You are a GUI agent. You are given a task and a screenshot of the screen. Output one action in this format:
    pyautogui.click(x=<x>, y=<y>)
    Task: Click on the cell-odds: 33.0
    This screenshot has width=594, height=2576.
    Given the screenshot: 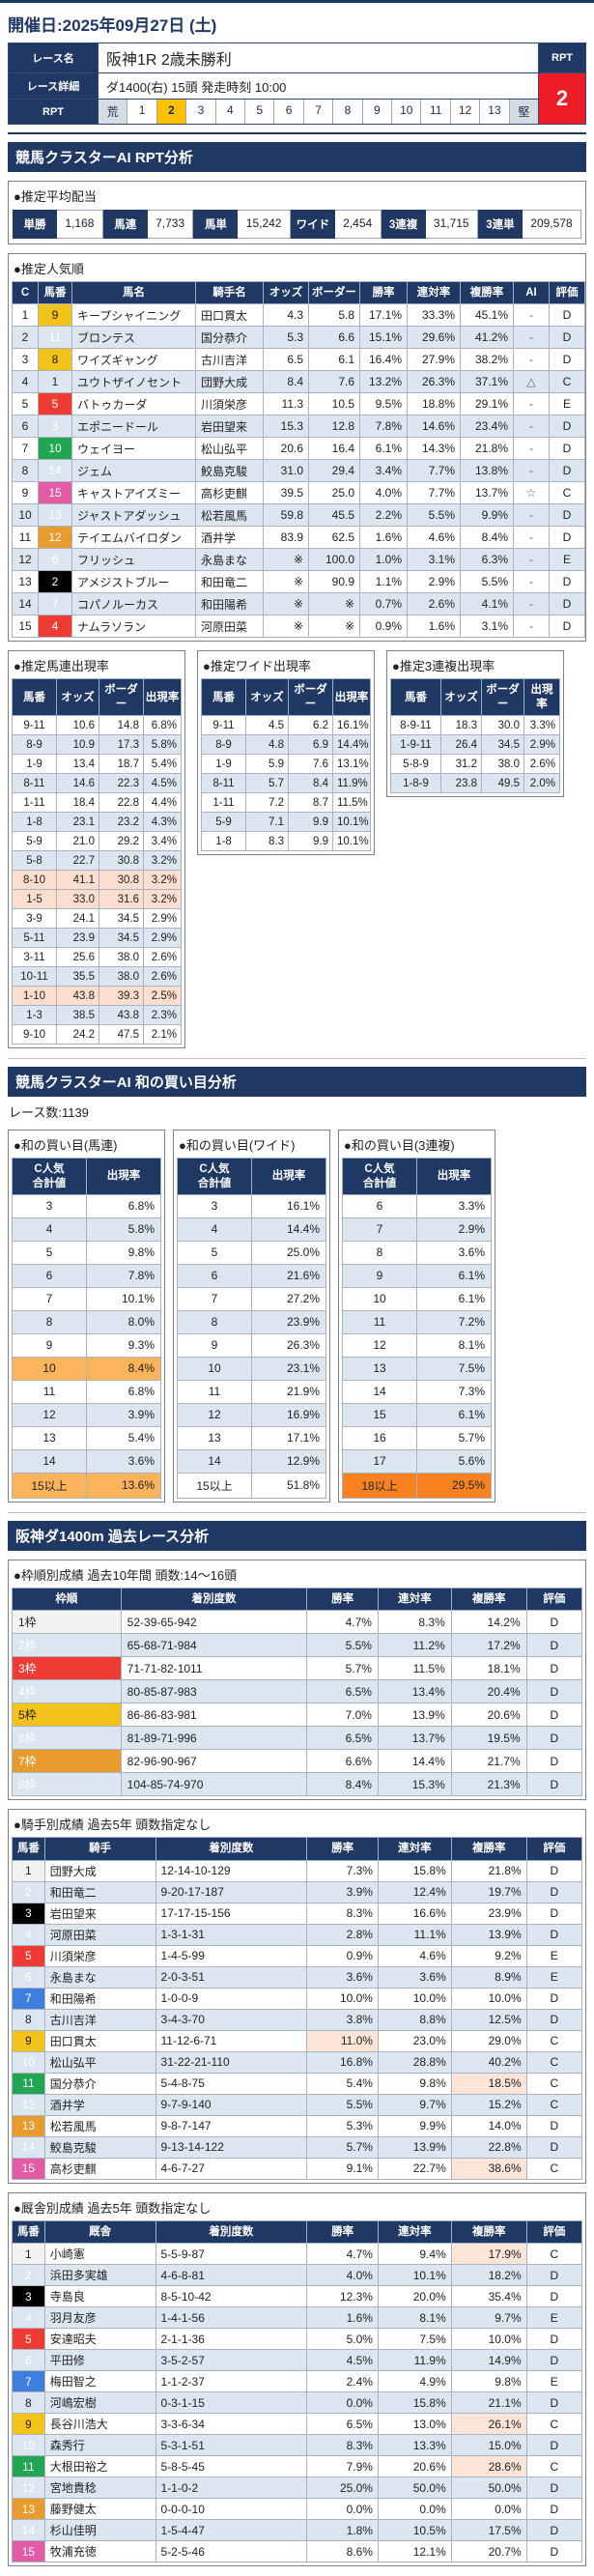 What is the action you would take?
    pyautogui.click(x=77, y=900)
    